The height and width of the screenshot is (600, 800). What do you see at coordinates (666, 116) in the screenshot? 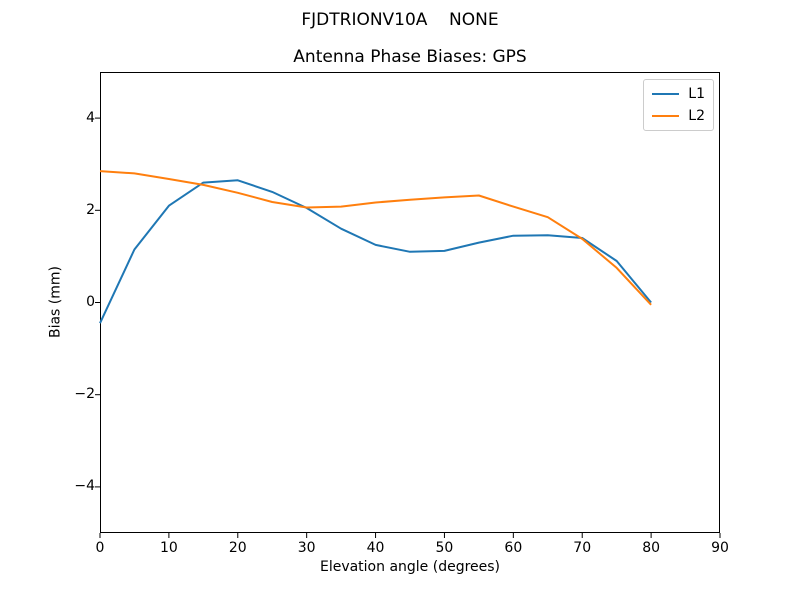
I see `l2-line-swatch` at bounding box center [666, 116].